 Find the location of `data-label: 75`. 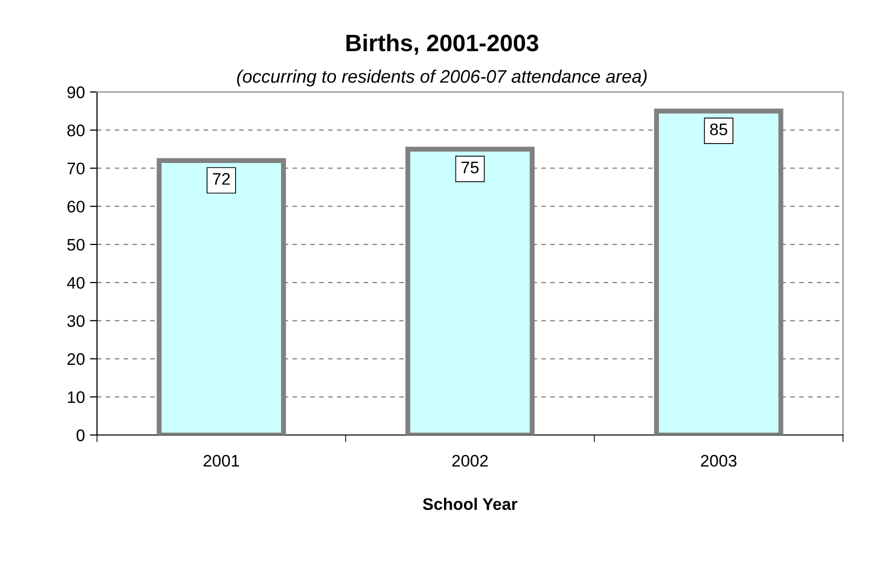

data-label: 75 is located at coordinates (470, 168).